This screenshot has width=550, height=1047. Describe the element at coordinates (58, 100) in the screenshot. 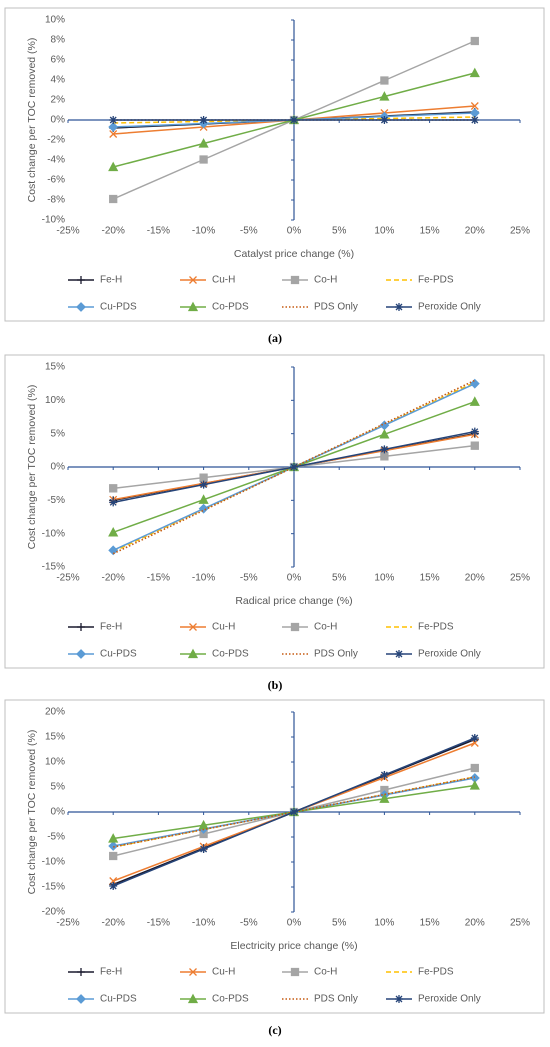

I see `y-tick-label: 2%` at that location.